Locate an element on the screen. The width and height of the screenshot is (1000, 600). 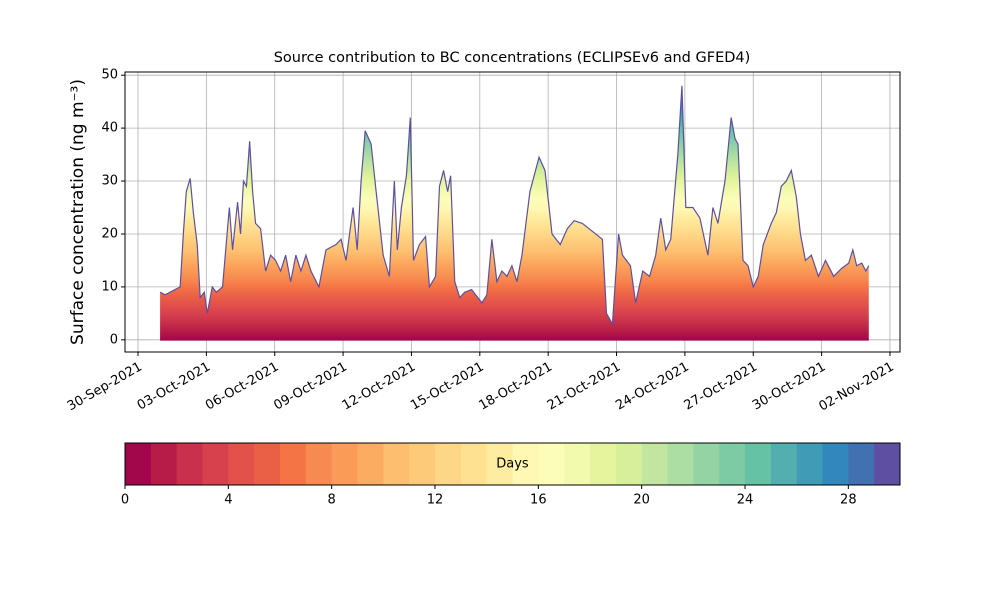
x-tick-label: 02-Nov-2021 is located at coordinates (856, 387).